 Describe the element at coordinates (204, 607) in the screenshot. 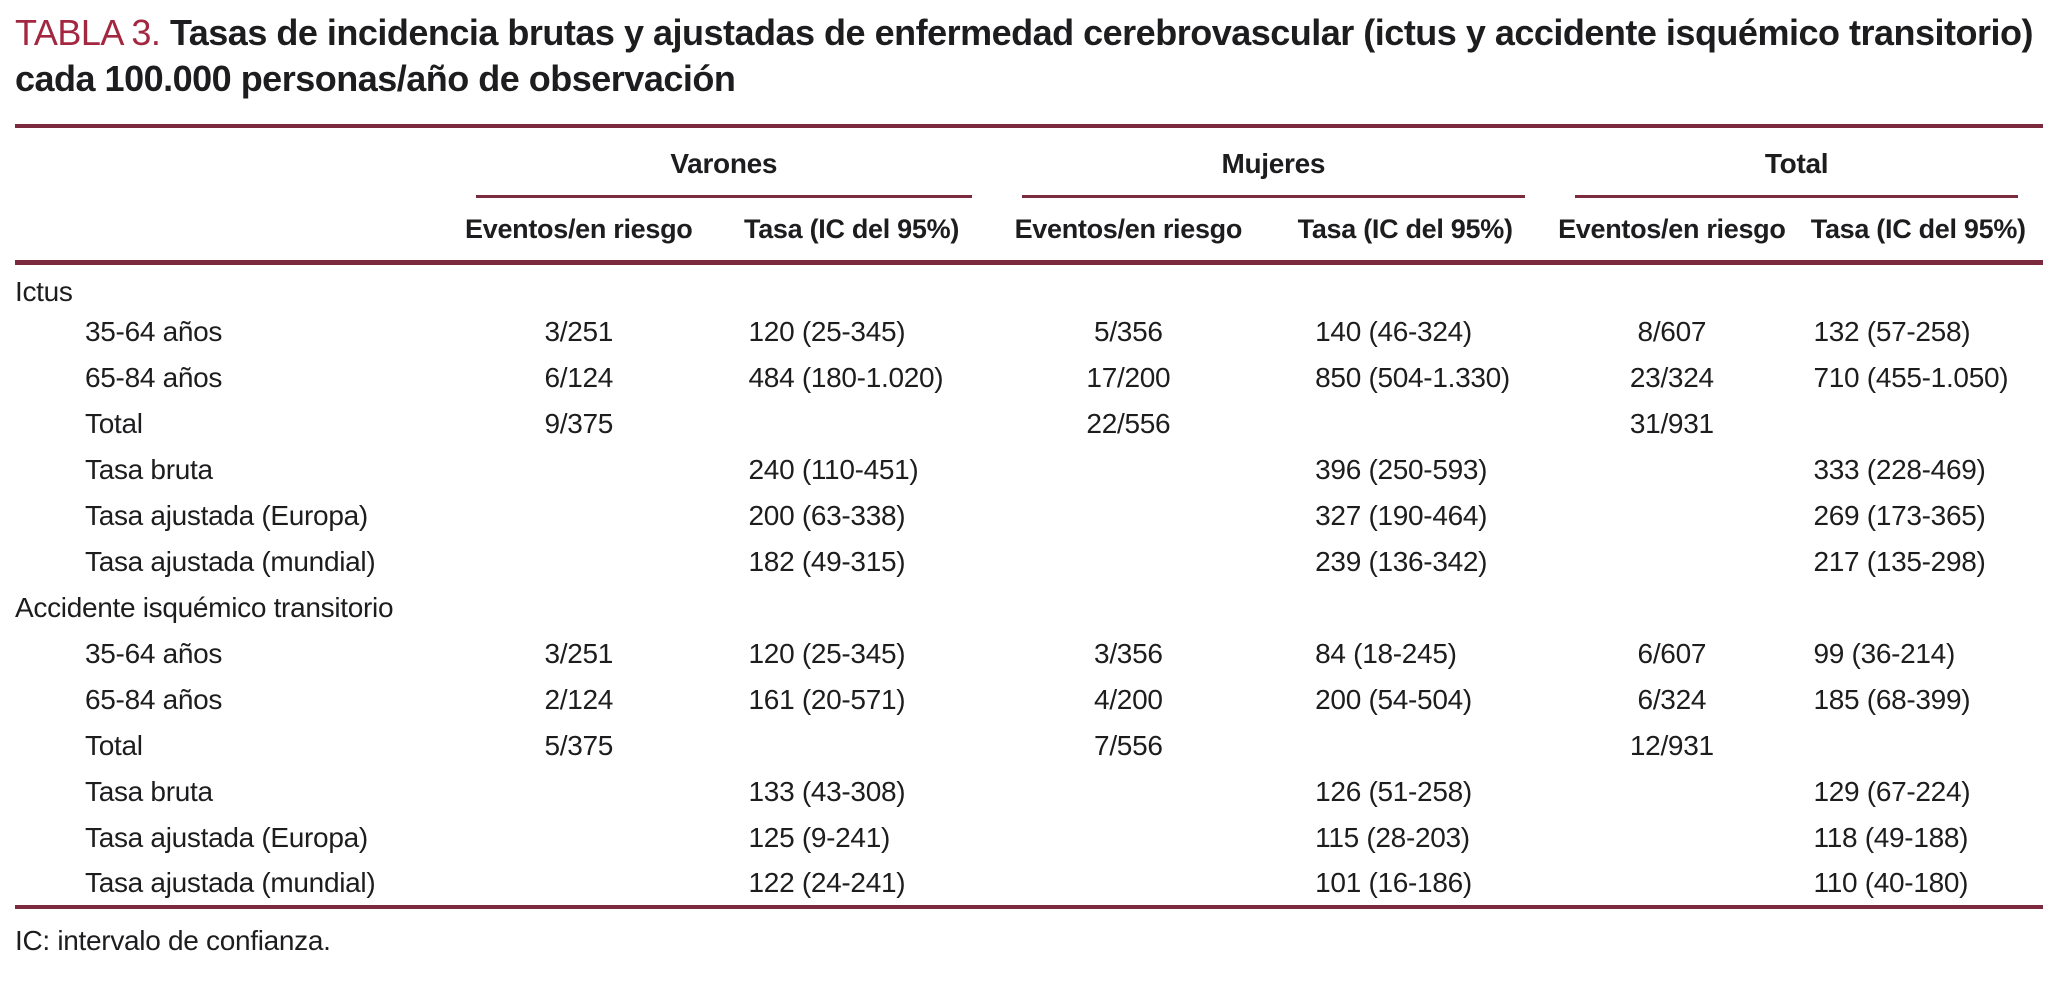

I see `row-label: Accidente isquémico transitorio` at that location.